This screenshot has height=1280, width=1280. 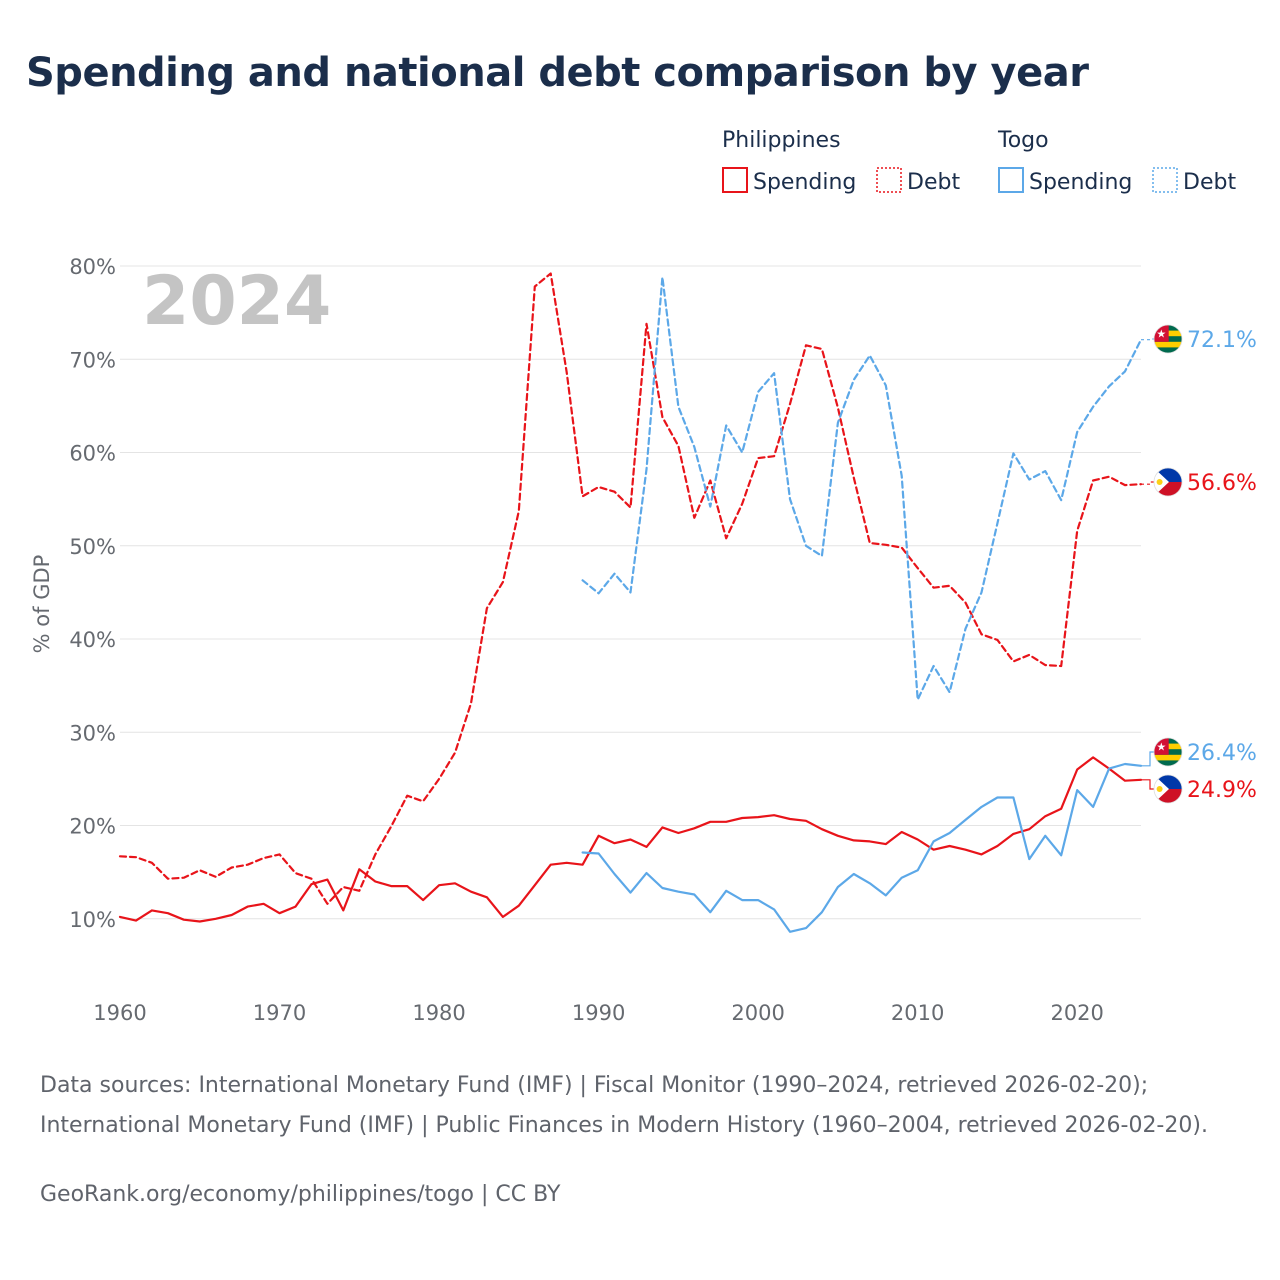 What do you see at coordinates (236, 301) in the screenshot?
I see `year-stamp: 2024` at bounding box center [236, 301].